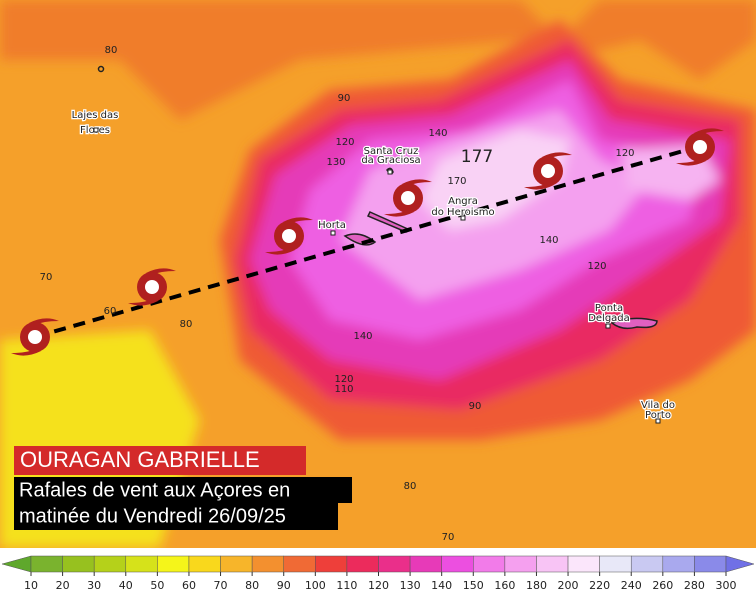  What do you see at coordinates (189, 585) in the screenshot?
I see `colorbar-tick-label: 60` at bounding box center [189, 585].